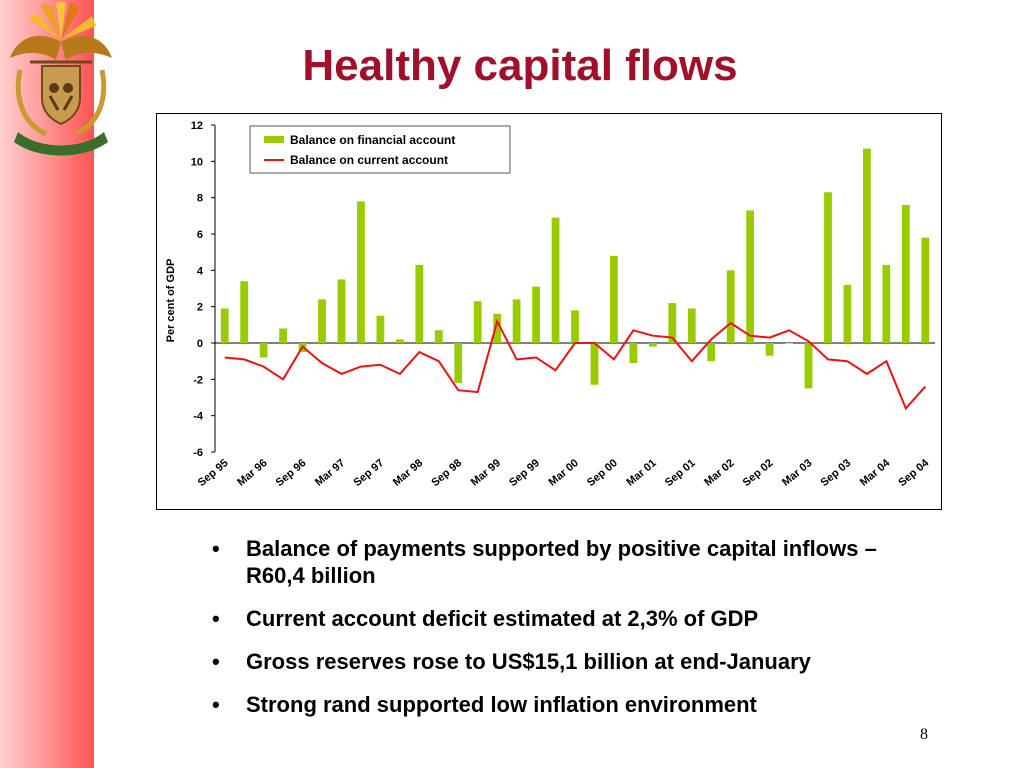 This screenshot has width=1024, height=768. I want to click on sun-rays-icon, so click(62, 21).